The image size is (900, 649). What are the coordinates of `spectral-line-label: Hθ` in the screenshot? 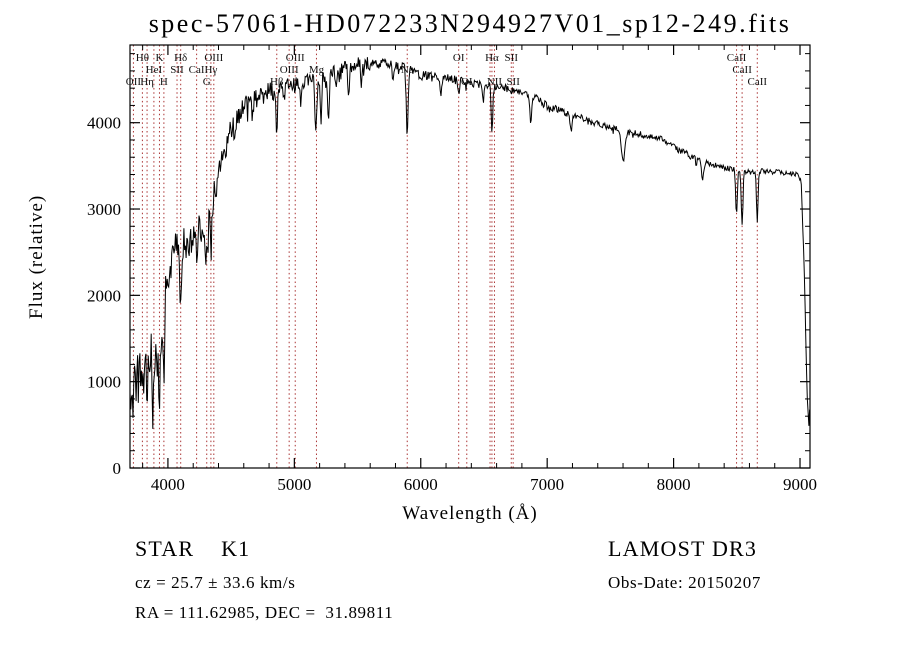 It's located at (142, 58).